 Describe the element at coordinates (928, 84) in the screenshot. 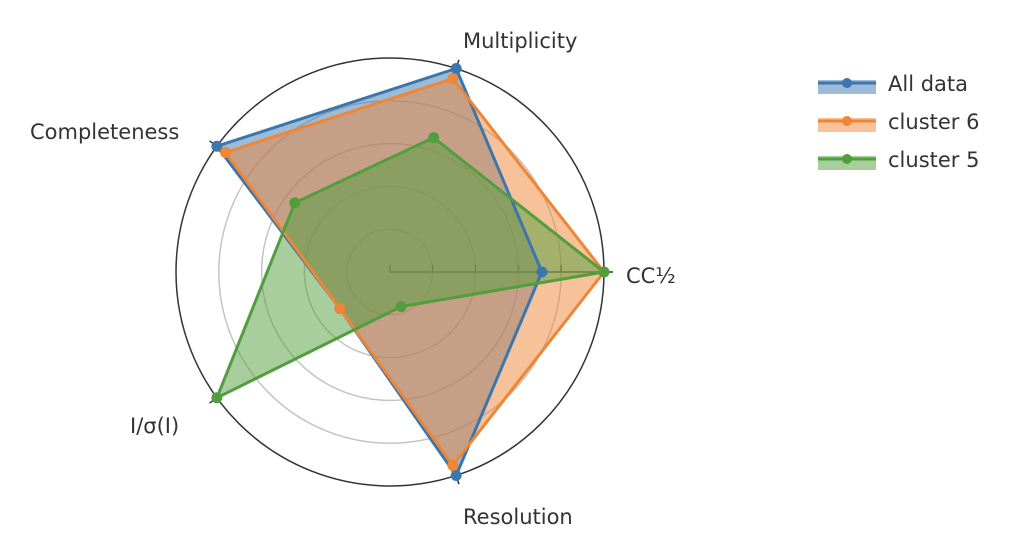

I see `legend-label-all-data: All data` at that location.